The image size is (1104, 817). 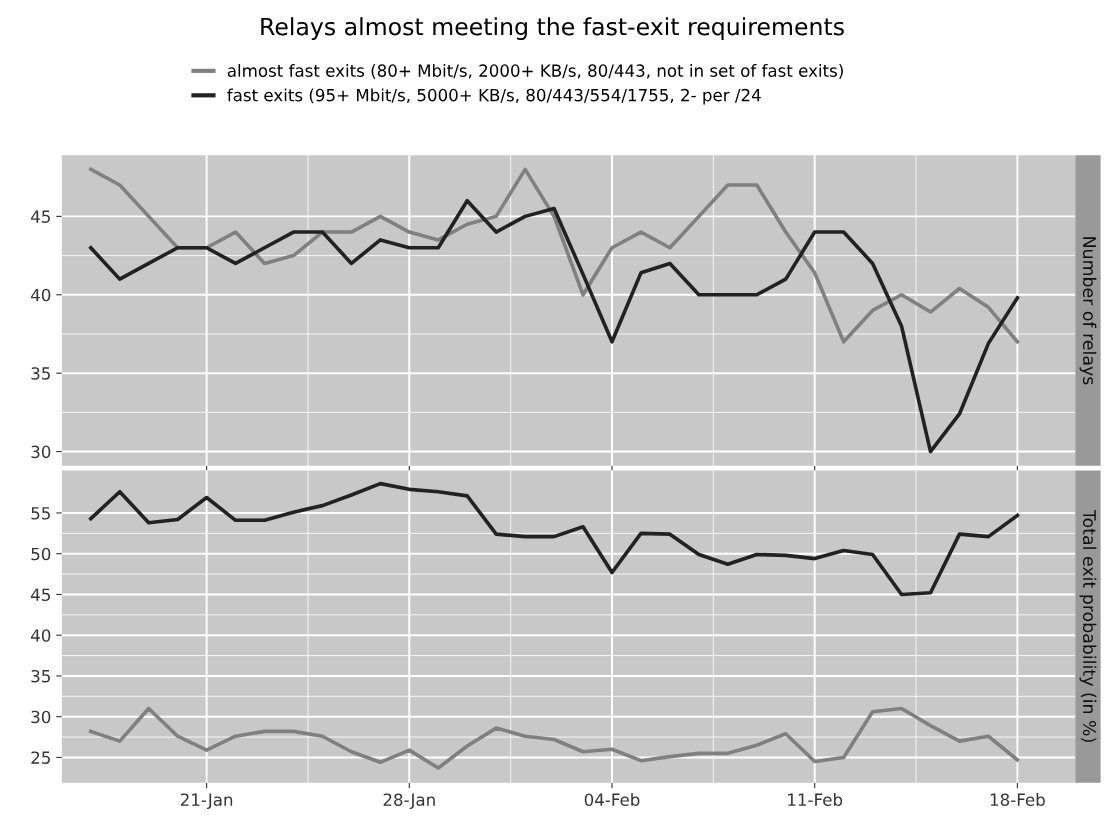 I want to click on x-tick-label: 11-Feb, so click(x=815, y=799).